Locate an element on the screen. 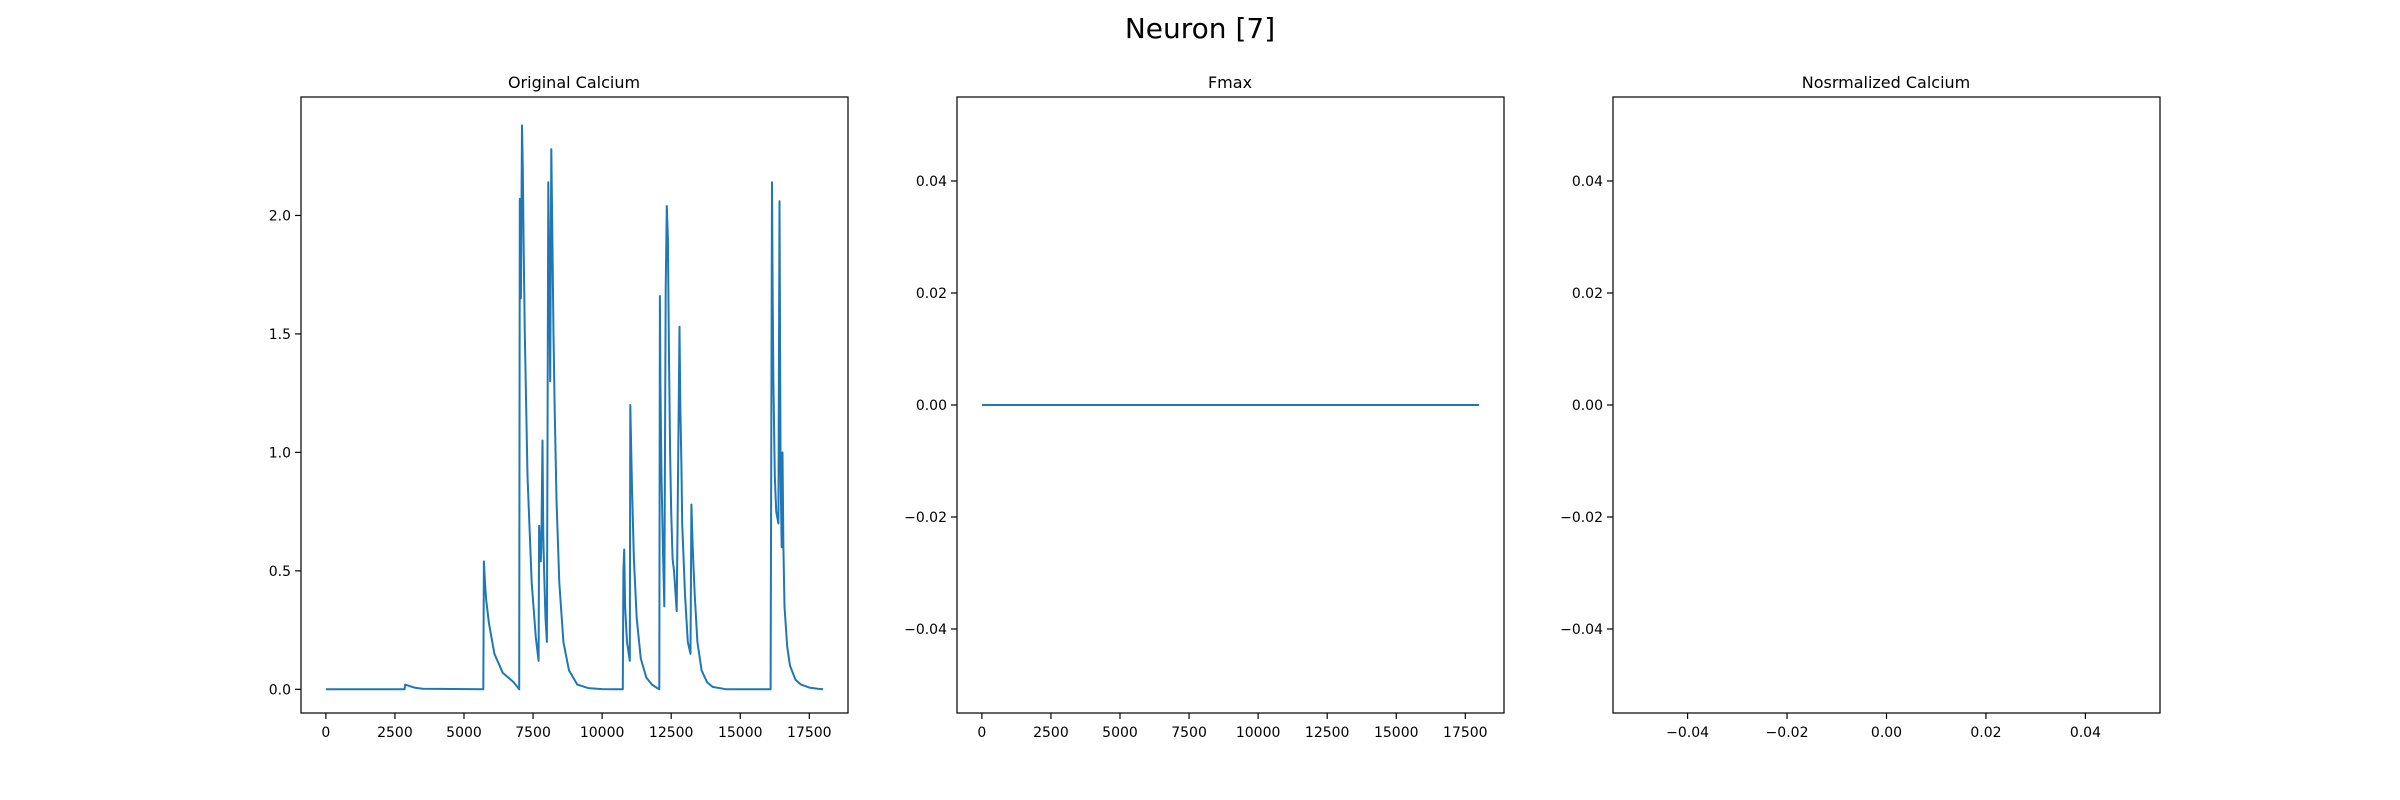 Image resolution: width=2400 pixels, height=800 pixels. x-tick-label: −0.02 is located at coordinates (1787, 733).